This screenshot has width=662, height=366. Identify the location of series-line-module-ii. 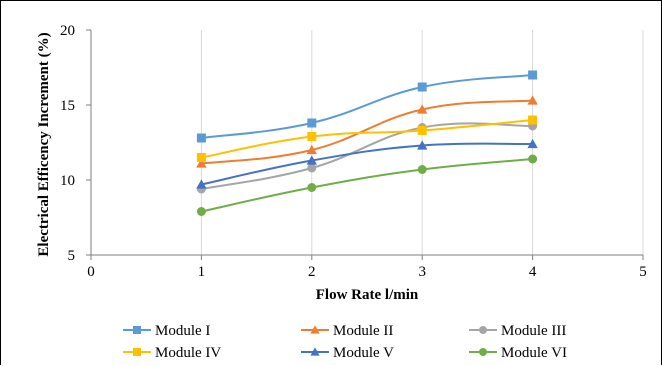
(367, 132).